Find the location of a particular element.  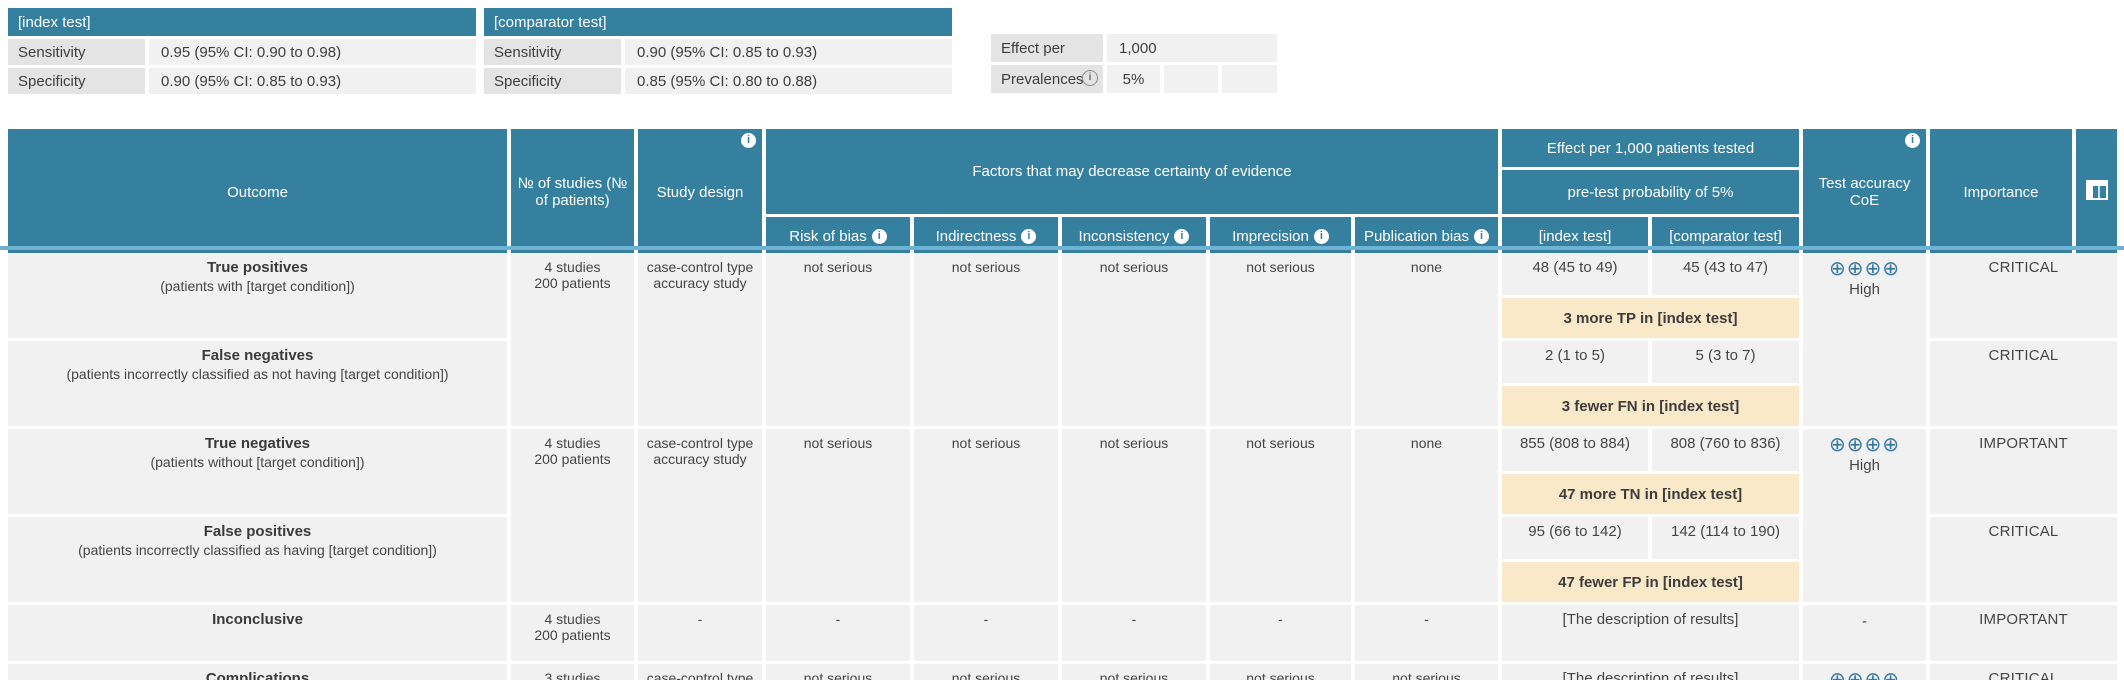

comparator-test-value: 5 (3 to 7) is located at coordinates (1725, 362).